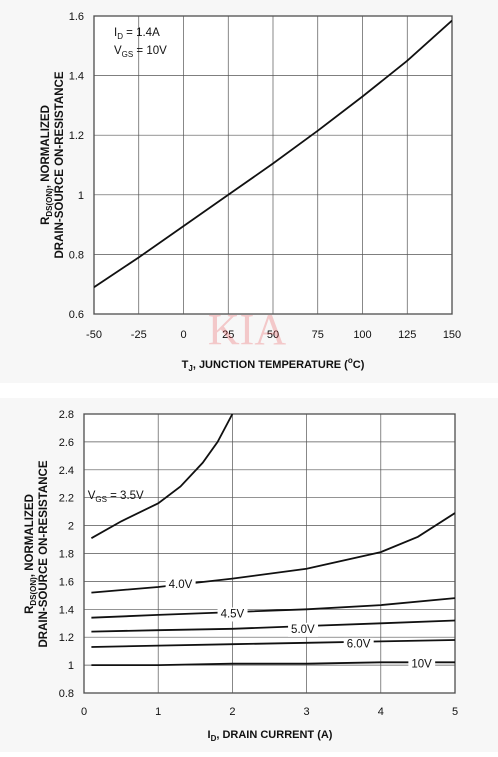 The height and width of the screenshot is (757, 498). I want to click on x-axis-label: TJ, JUNCTION TEMPERATURE (oC), so click(273, 364).